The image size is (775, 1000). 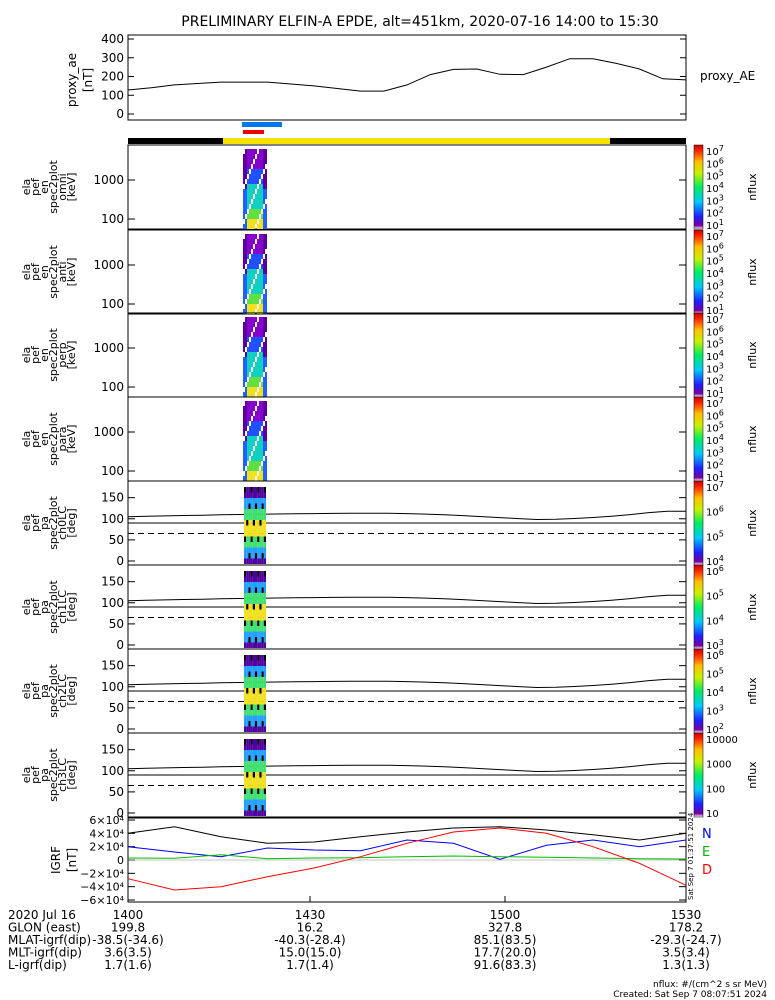 What do you see at coordinates (37, 965) in the screenshot?
I see `footer-row-label: L-igrf(dip)` at bounding box center [37, 965].